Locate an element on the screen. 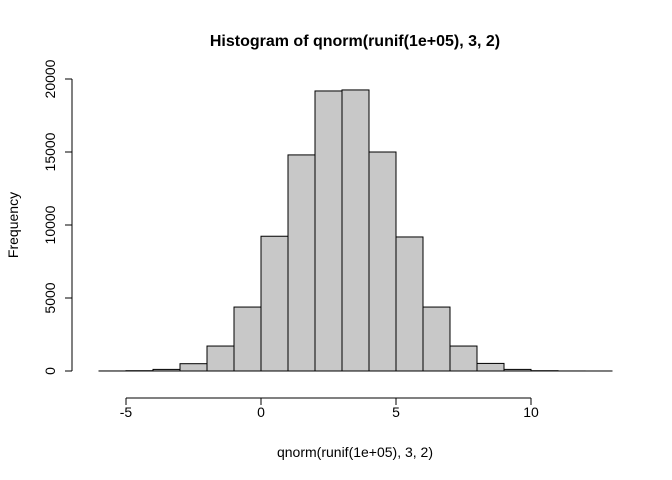  y-axis-label: Frequency is located at coordinates (13, 225).